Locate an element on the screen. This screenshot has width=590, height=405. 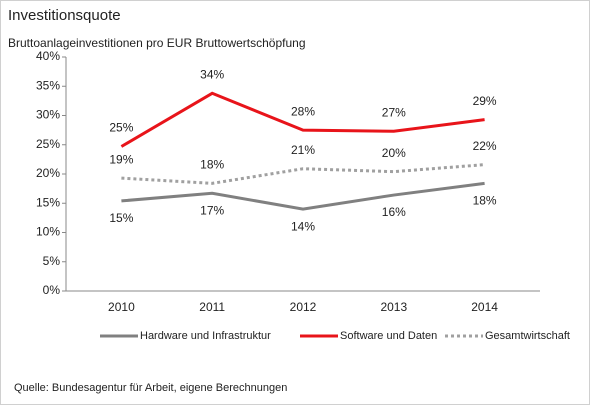
y-tick-label: 40% is located at coordinates (48, 56).